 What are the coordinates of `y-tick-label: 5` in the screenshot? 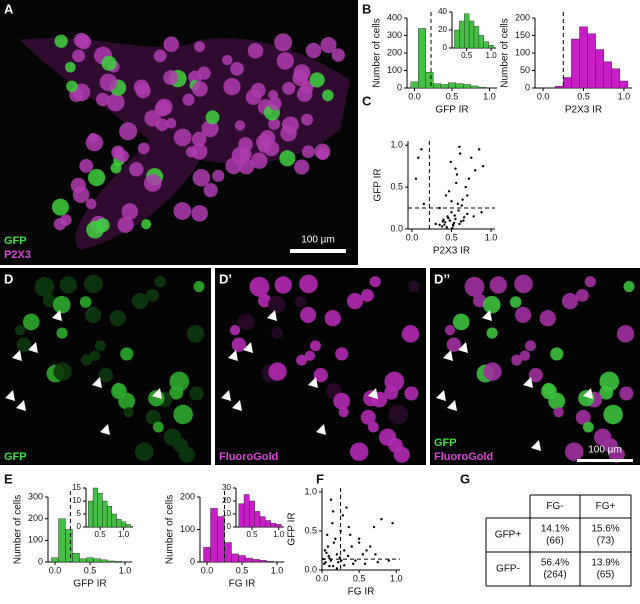 It's located at (79, 513).